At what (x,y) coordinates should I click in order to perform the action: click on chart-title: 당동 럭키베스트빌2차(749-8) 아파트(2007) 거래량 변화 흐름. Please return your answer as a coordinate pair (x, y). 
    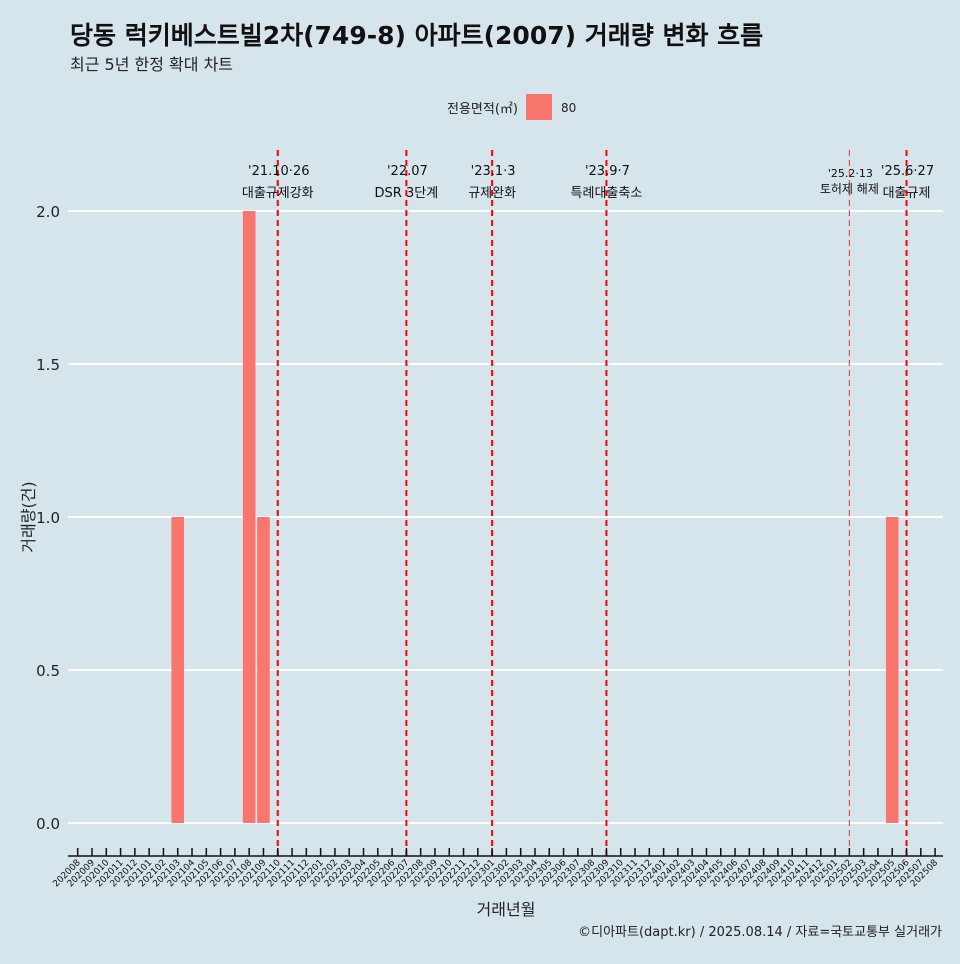
    Looking at the image, I should click on (416, 35).